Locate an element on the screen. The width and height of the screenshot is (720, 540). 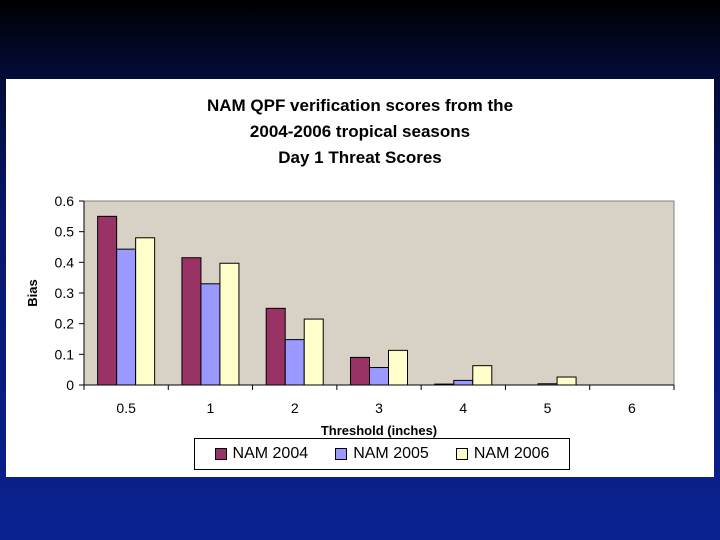
legend-item-nam-2005: NAM 2005 is located at coordinates (382, 454).